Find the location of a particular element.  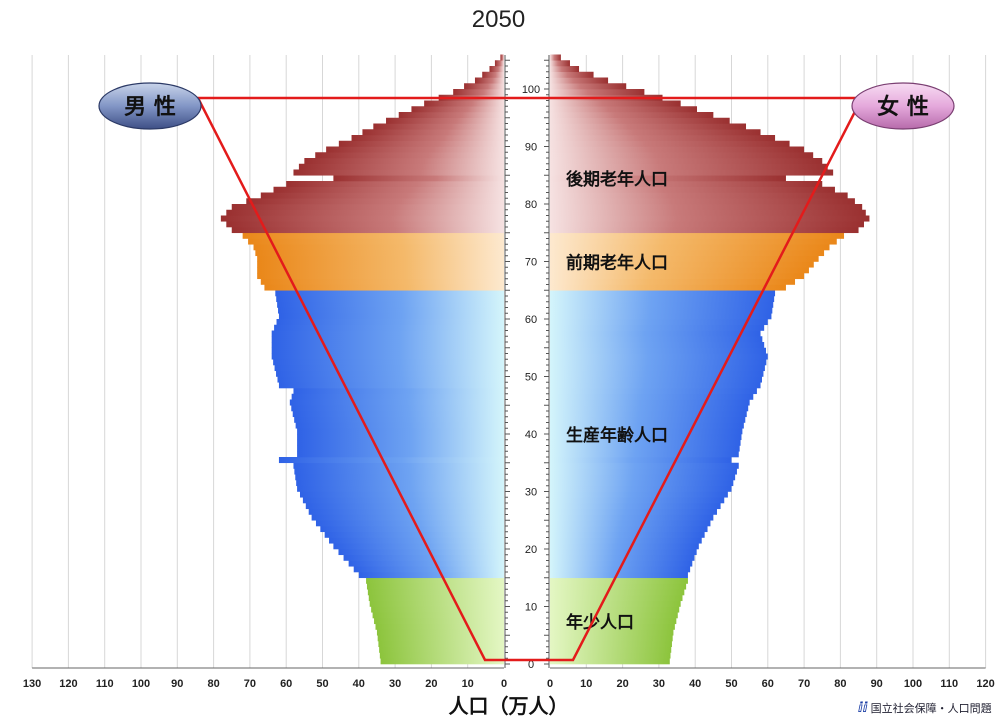

x-tick-label-female: 10 is located at coordinates (586, 684).